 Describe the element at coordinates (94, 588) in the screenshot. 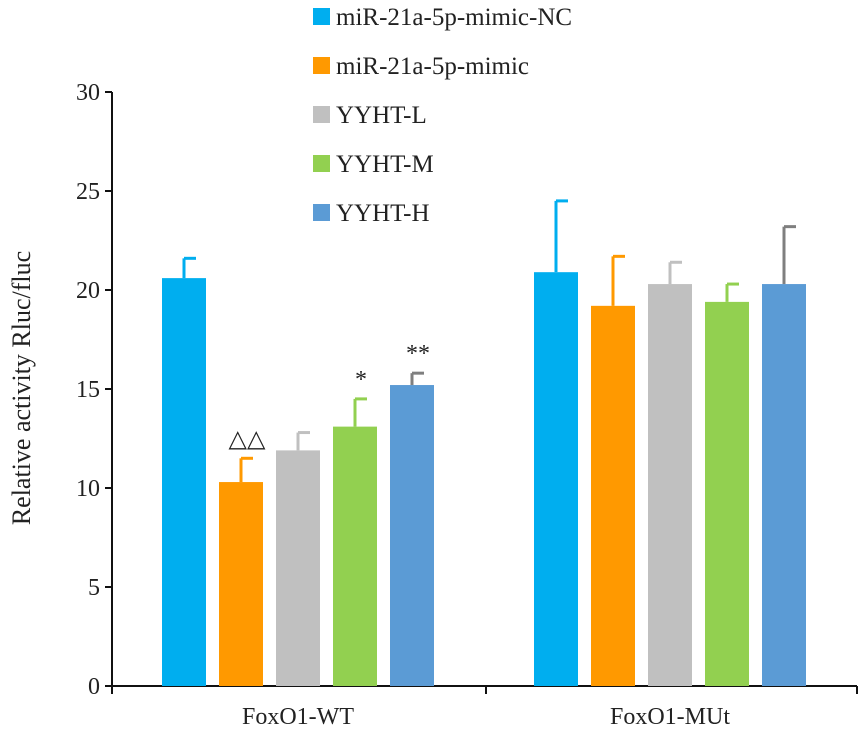

I see `y-tick-label: 5` at that location.